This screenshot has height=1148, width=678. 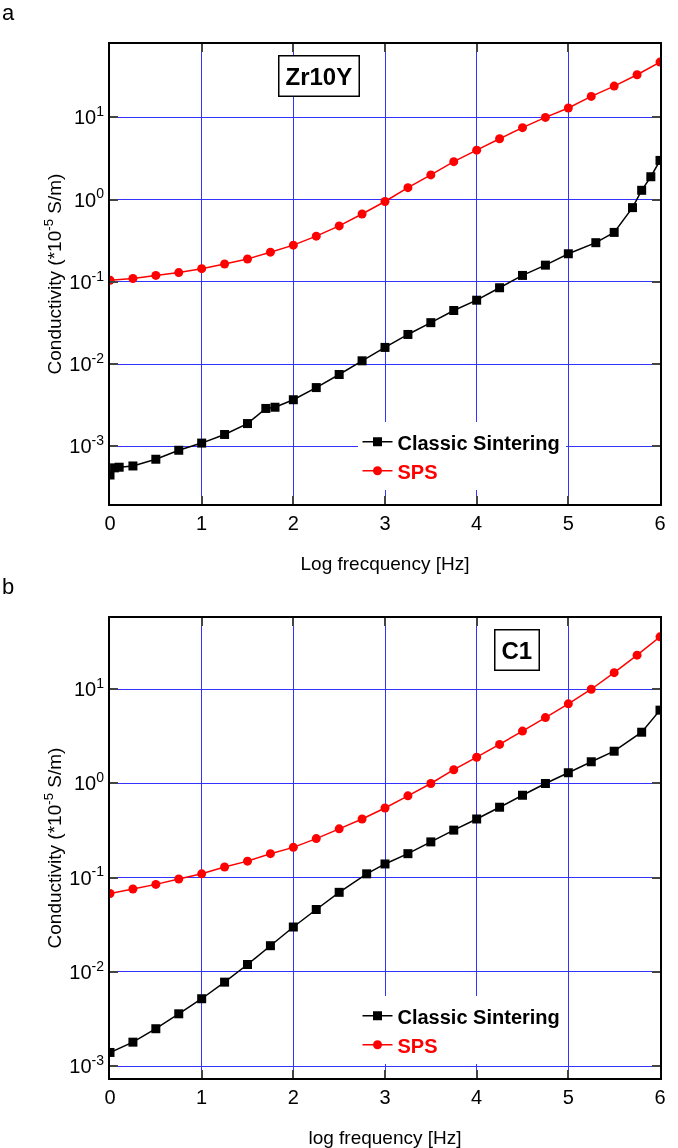 What do you see at coordinates (477, 1097) in the screenshot?
I see `x-tick-label: 4` at bounding box center [477, 1097].